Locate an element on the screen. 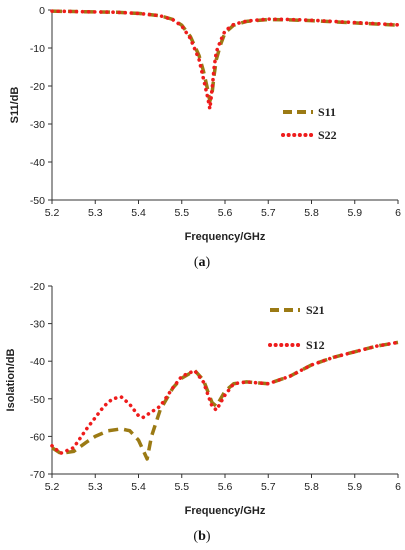 The width and height of the screenshot is (405, 550). caption-b-letter: b is located at coordinates (202, 536).